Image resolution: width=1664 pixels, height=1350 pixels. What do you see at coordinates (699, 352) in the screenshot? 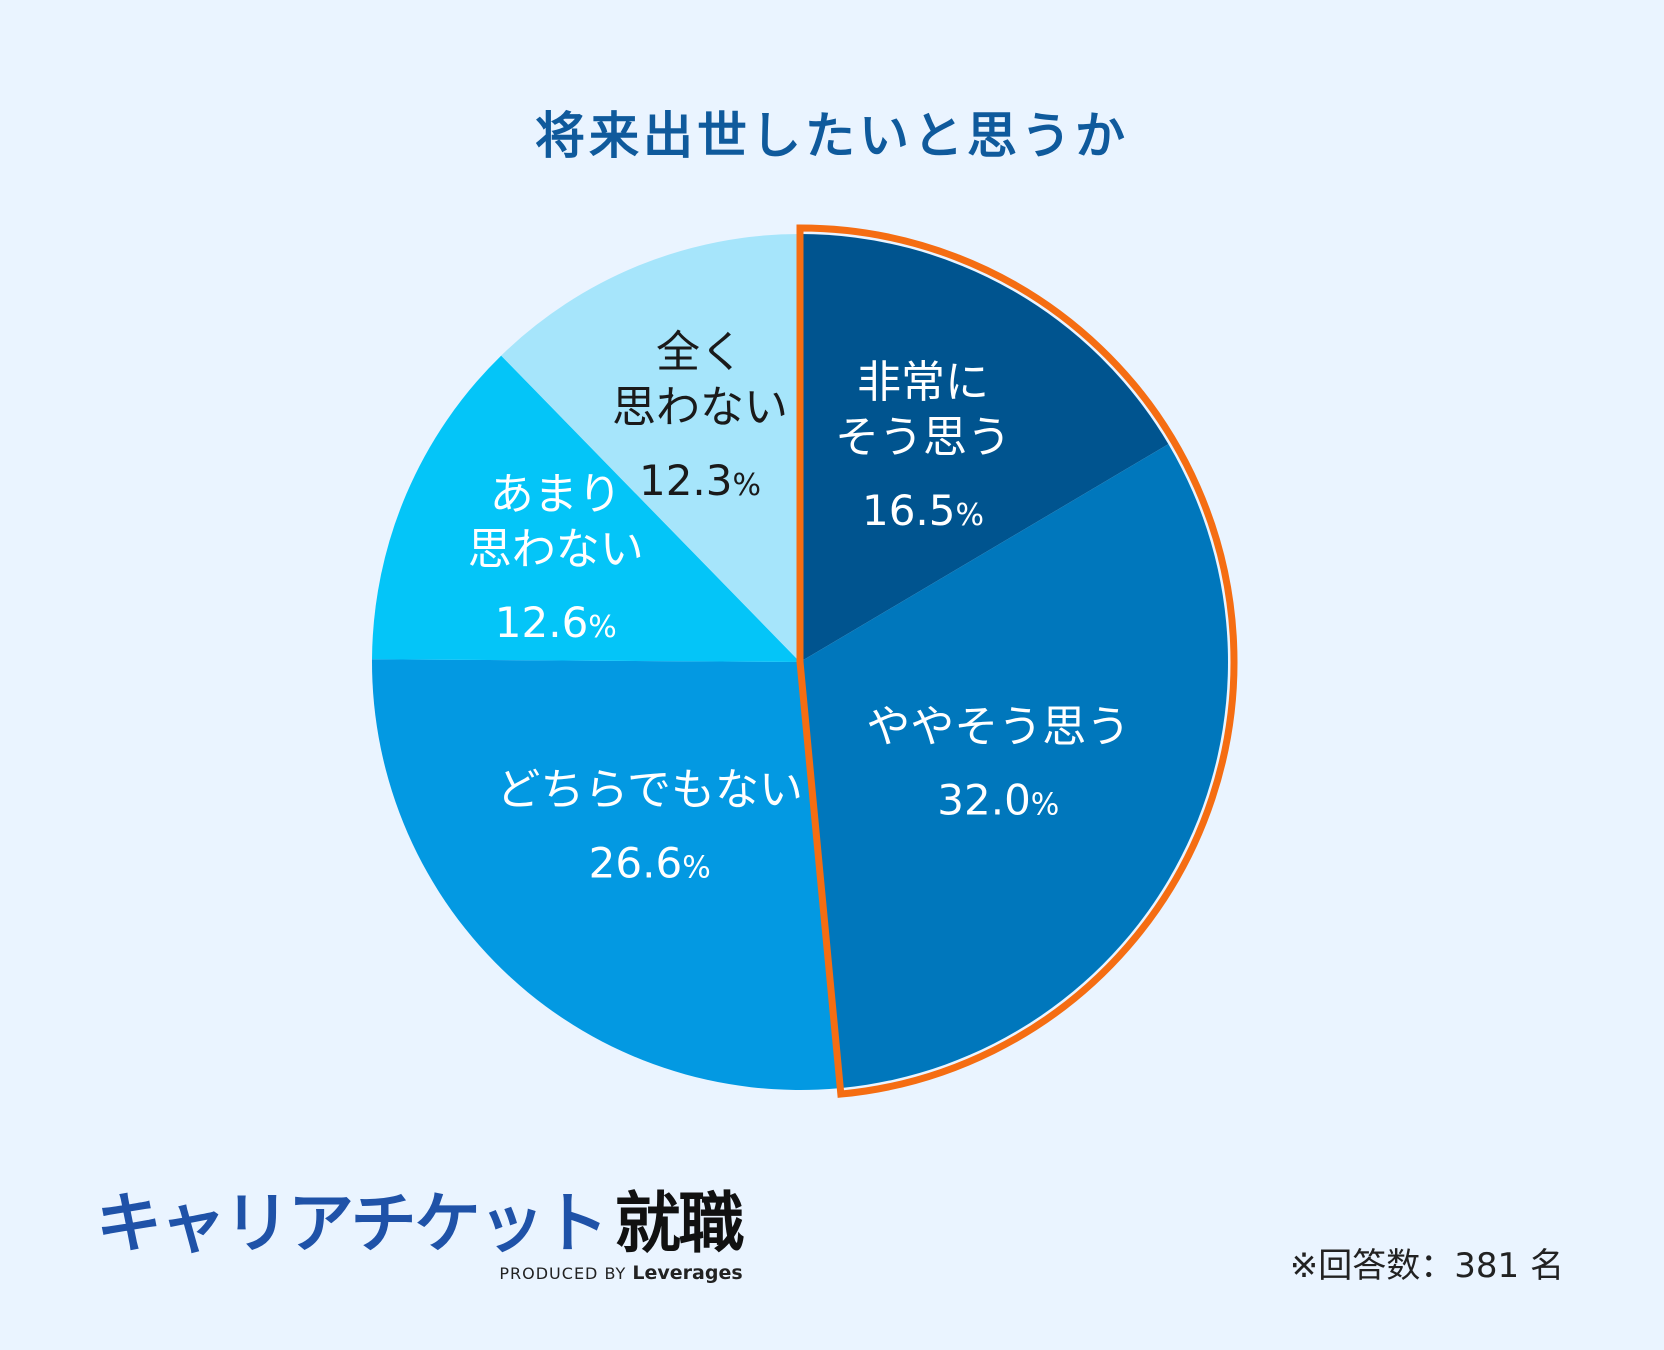
I see `slice-label-text: 全く` at bounding box center [699, 352].